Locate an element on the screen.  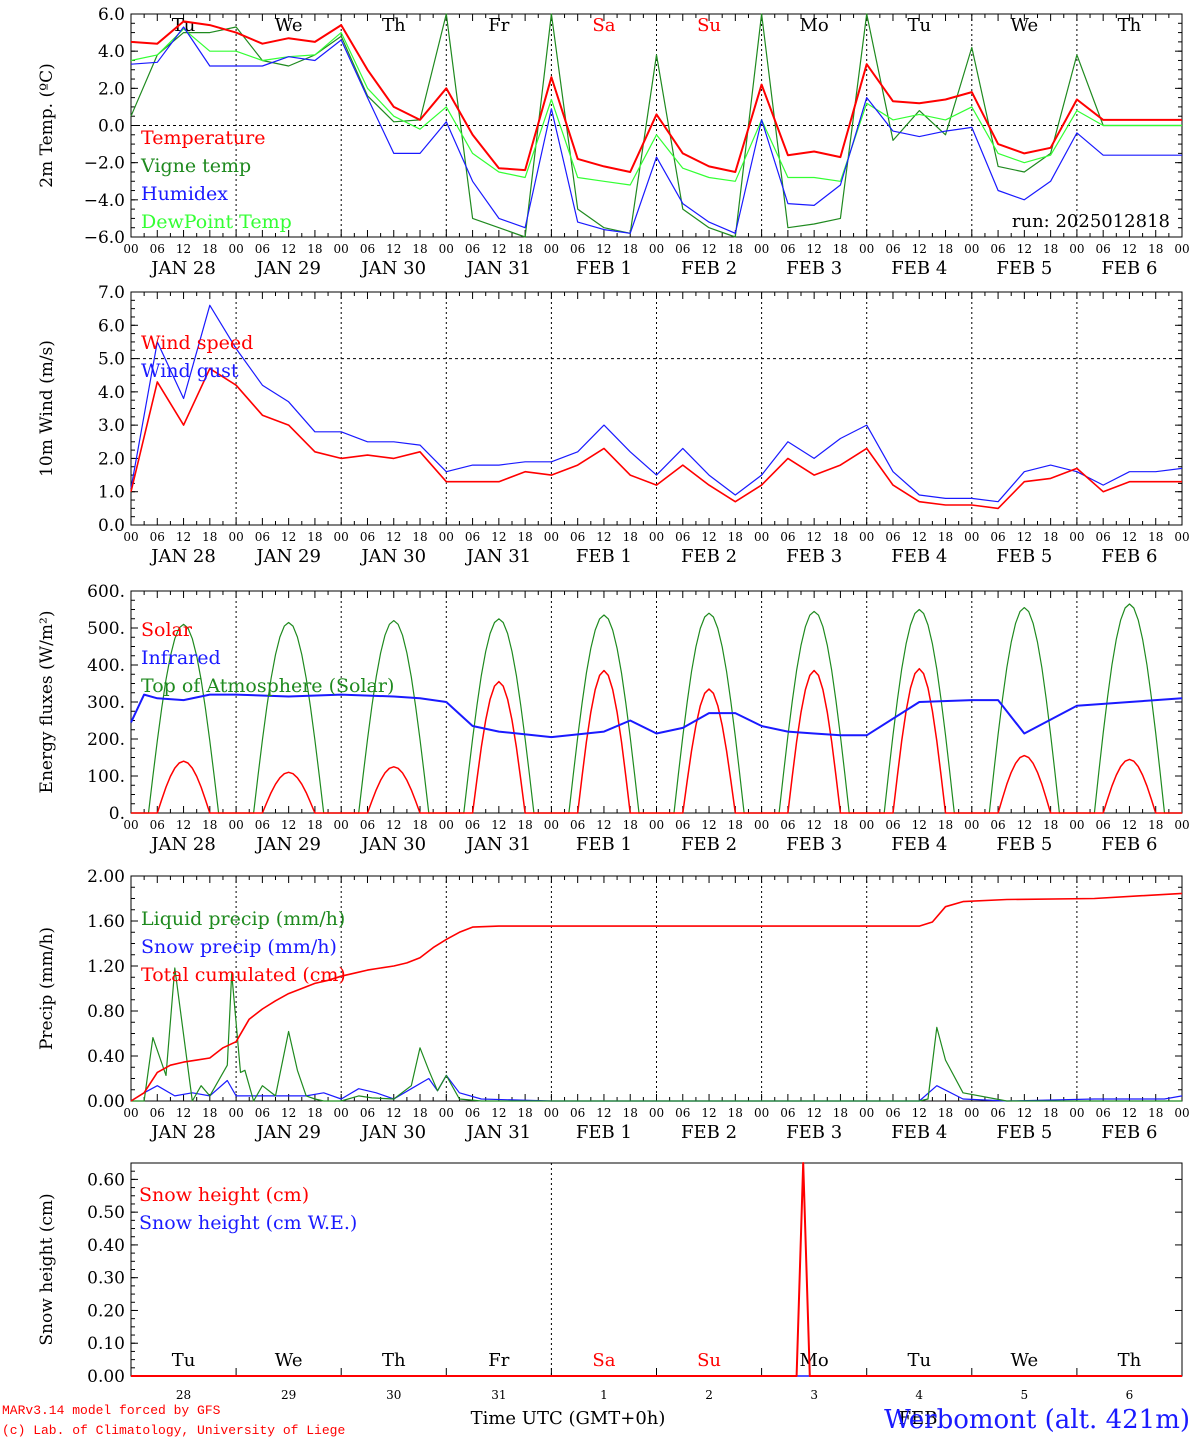
y-tick-label: 2.00 is located at coordinates (106, 877).